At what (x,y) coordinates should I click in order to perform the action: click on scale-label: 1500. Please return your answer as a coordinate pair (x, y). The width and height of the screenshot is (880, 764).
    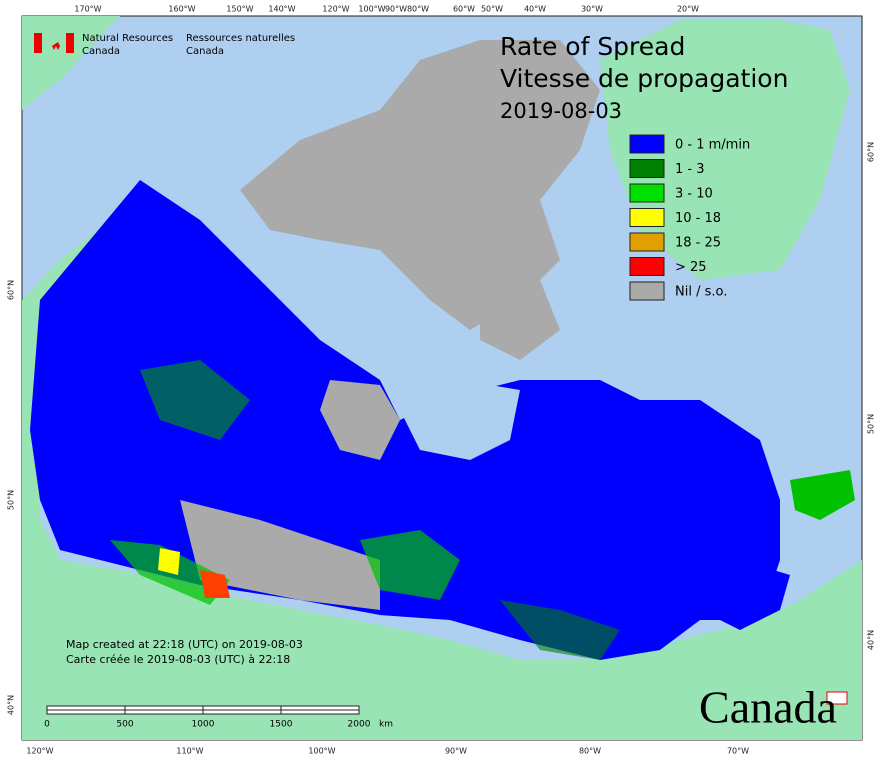
    Looking at the image, I should click on (281, 725).